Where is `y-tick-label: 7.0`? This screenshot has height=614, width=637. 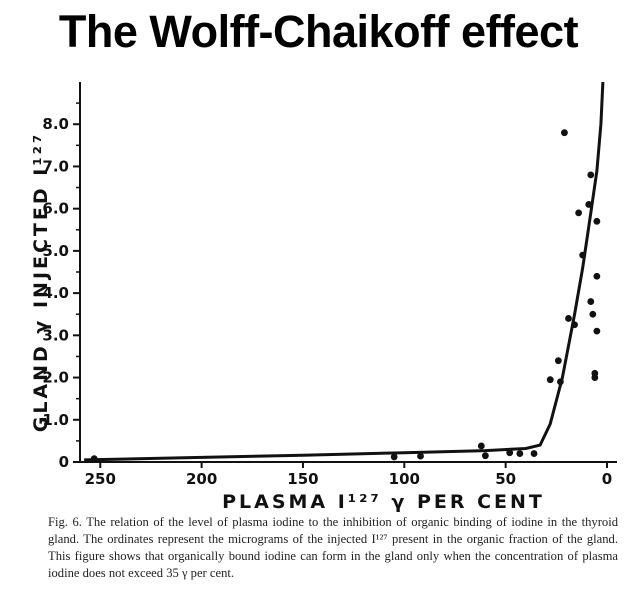
y-tick-label: 7.0 is located at coordinates (55, 166).